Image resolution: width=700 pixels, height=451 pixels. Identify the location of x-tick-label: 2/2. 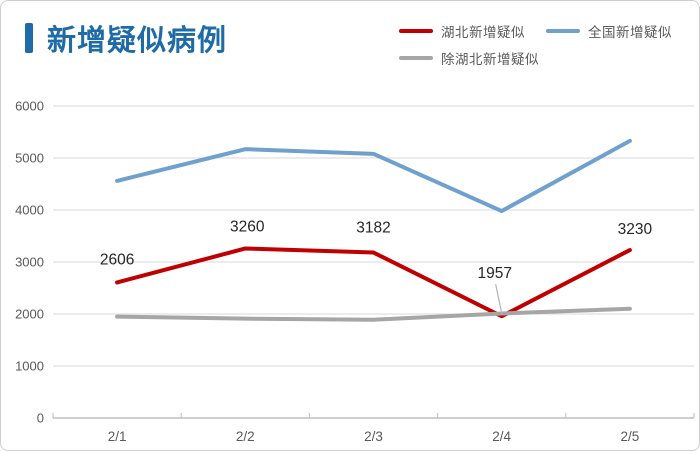
(245, 436).